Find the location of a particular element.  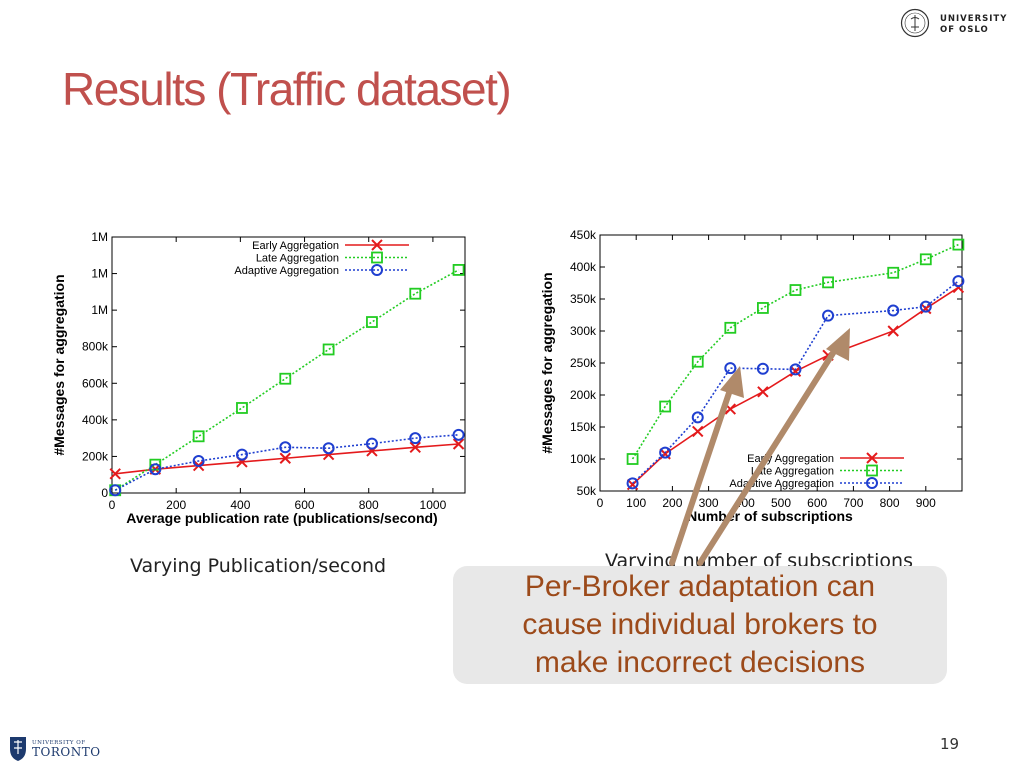

y-tick-label: 0 is located at coordinates (104, 493).